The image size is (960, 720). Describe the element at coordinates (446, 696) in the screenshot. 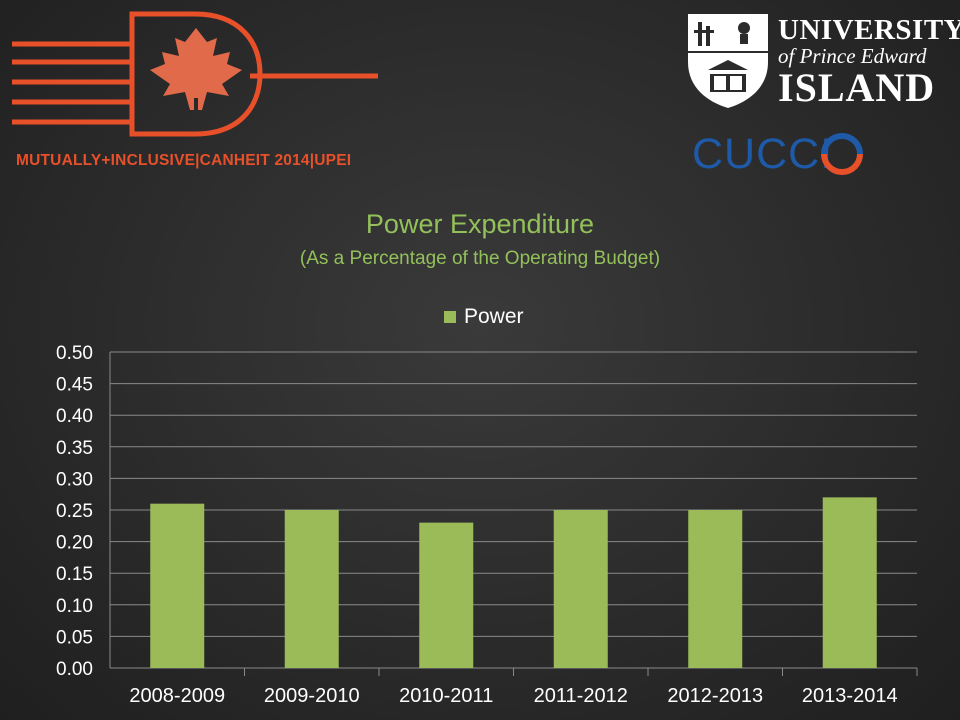

I see `x-tick-label: 2010-2011` at that location.